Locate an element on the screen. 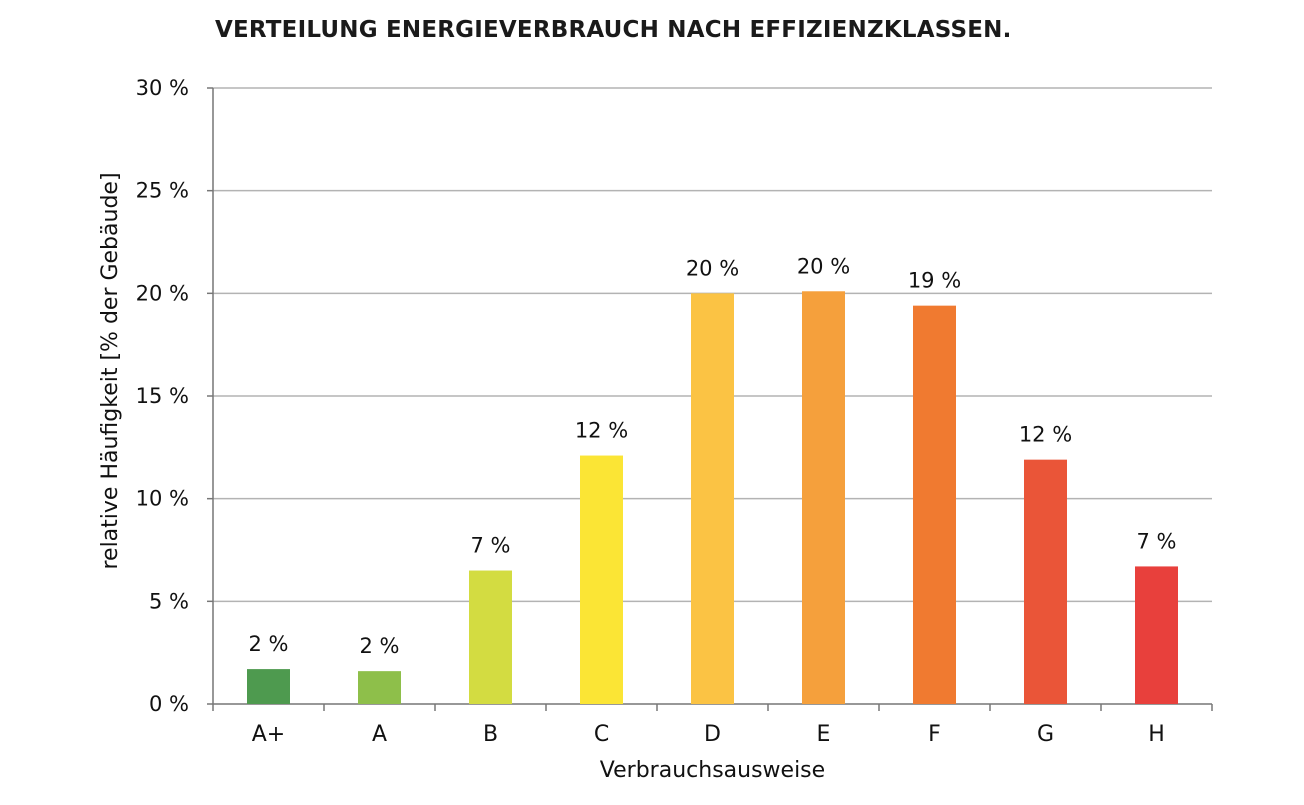 Image resolution: width=1304 pixels, height=805 pixels. y-tick-label: 25 % is located at coordinates (162, 191).